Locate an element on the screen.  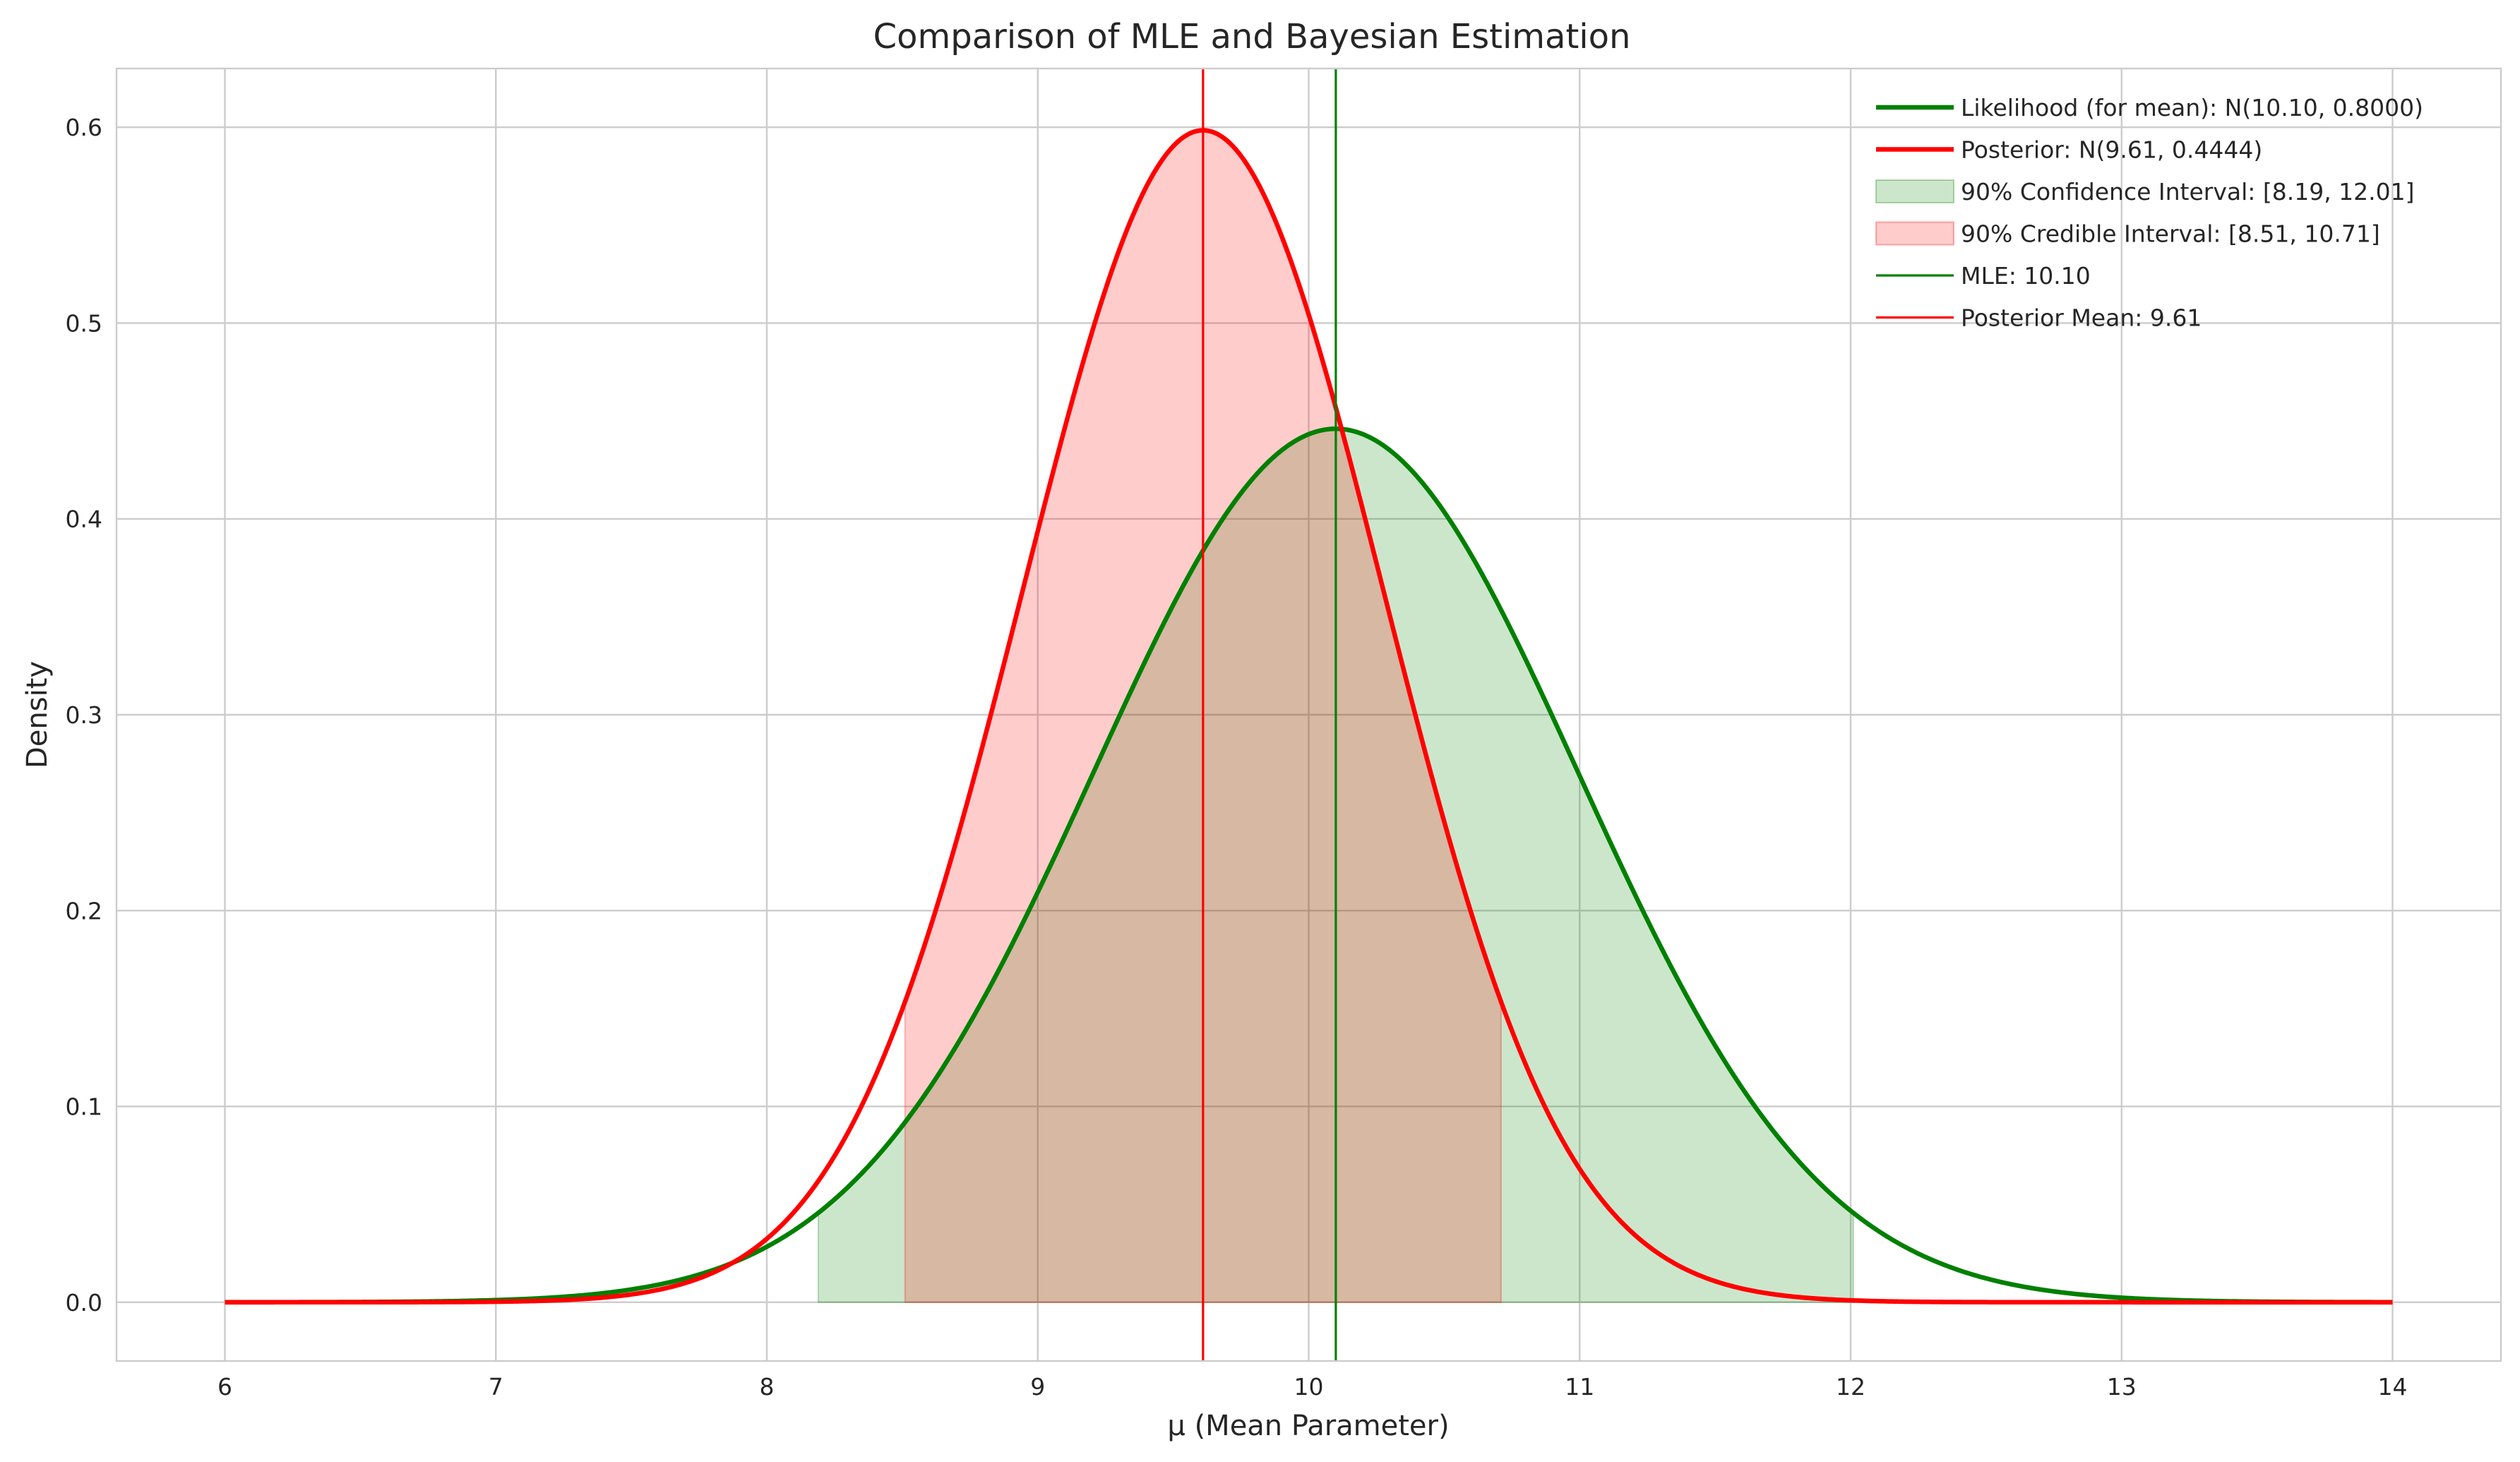
y-tick-label: 0.1 is located at coordinates (84, 1107).